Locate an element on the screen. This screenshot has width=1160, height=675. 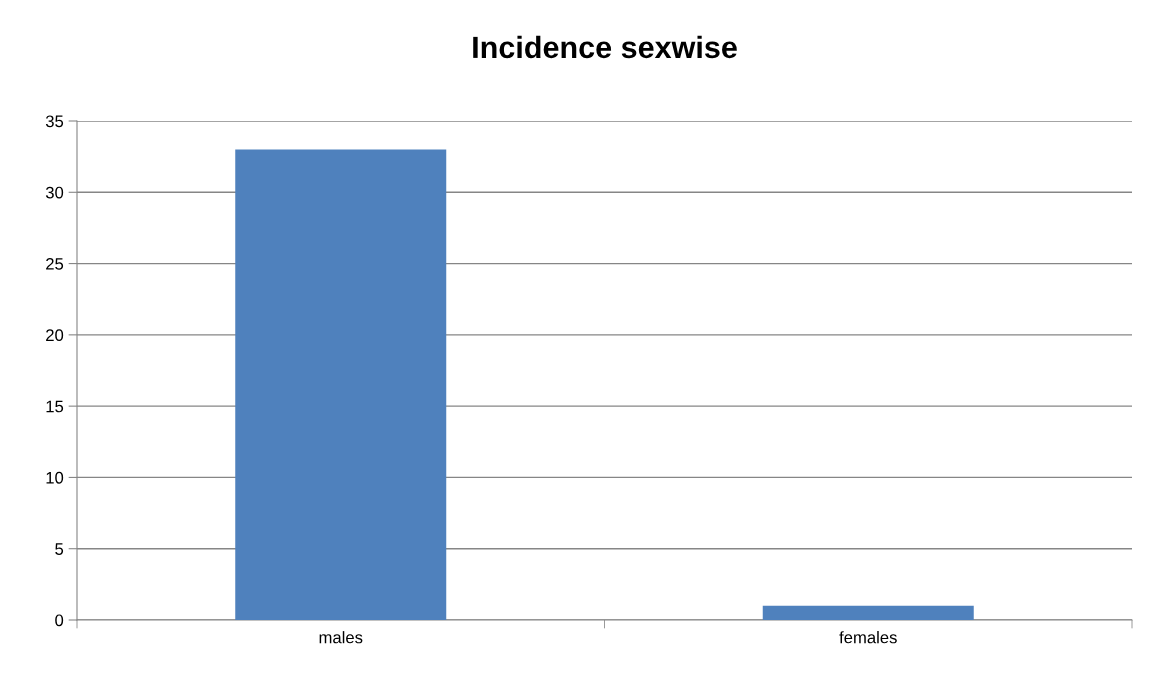
y-tick-label: 0 is located at coordinates (59, 620).